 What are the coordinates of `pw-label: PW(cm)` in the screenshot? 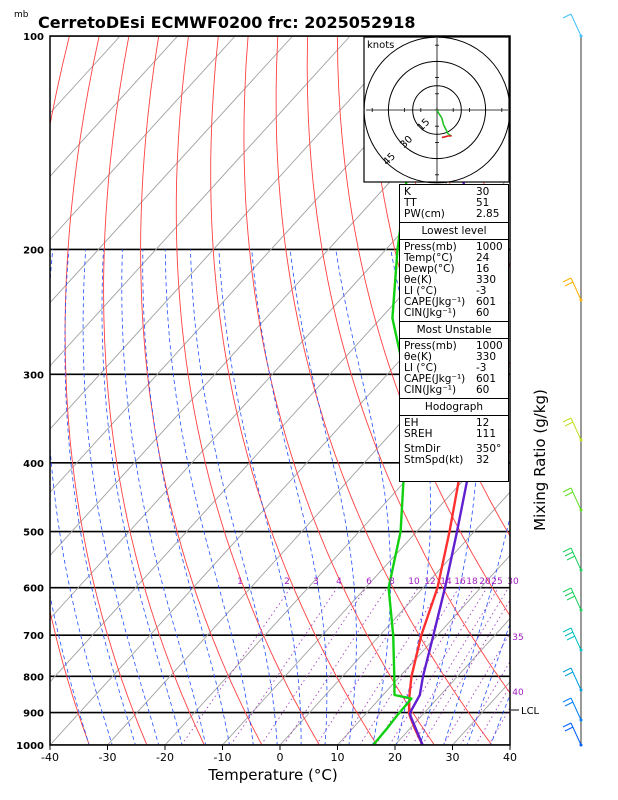 It's located at (424, 214).